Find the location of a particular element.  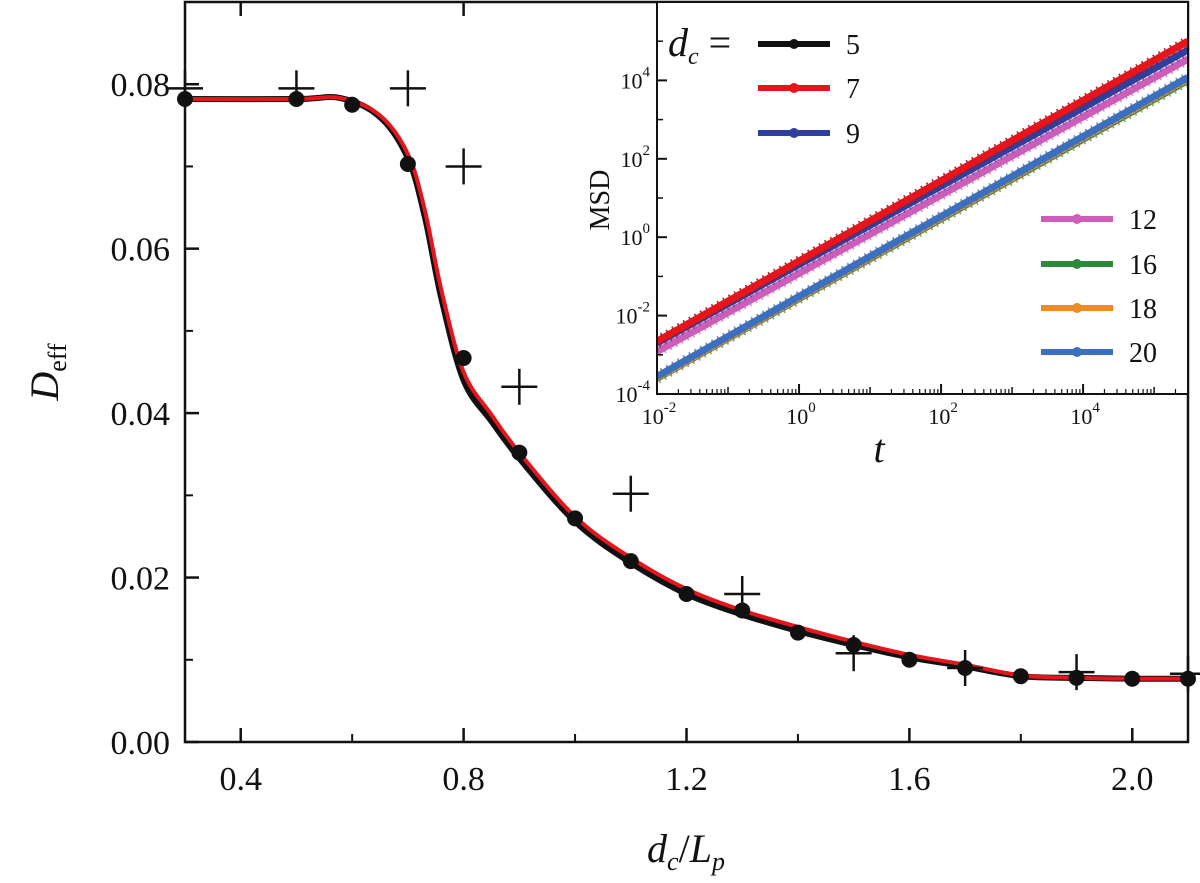

y-tick-label: 0.06 is located at coordinates (141, 250).